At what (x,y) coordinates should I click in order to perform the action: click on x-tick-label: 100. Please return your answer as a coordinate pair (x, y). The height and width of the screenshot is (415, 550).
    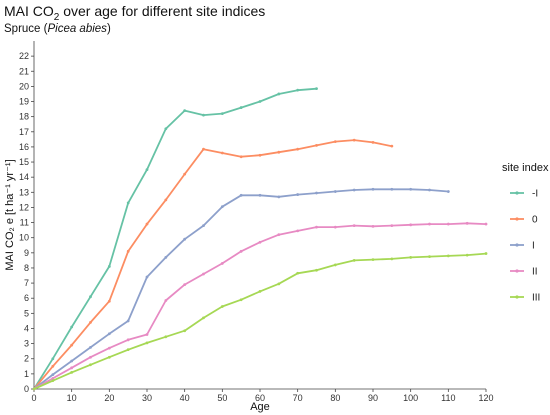
    Looking at the image, I should click on (410, 398).